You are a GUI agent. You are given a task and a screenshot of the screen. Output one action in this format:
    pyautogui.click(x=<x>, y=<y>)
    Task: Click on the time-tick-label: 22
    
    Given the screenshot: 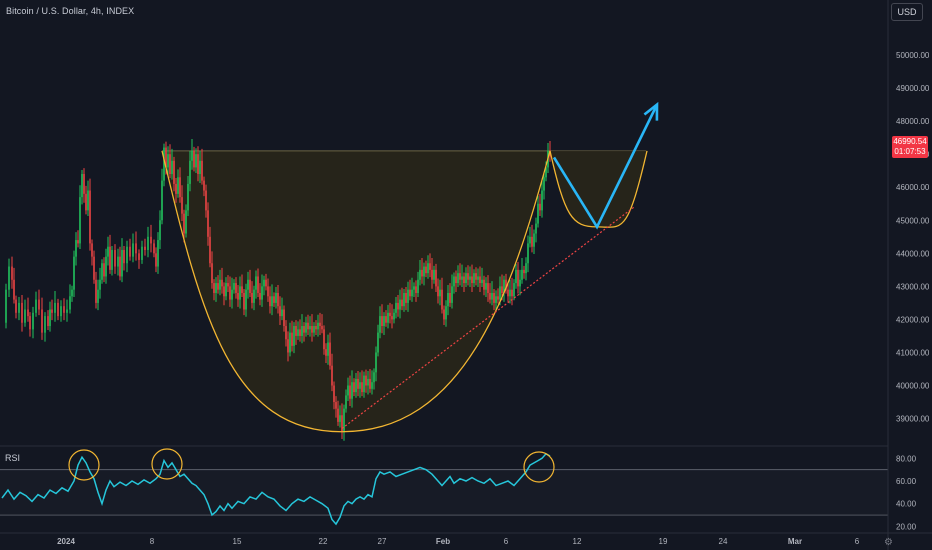 What is the action you would take?
    pyautogui.click(x=323, y=541)
    